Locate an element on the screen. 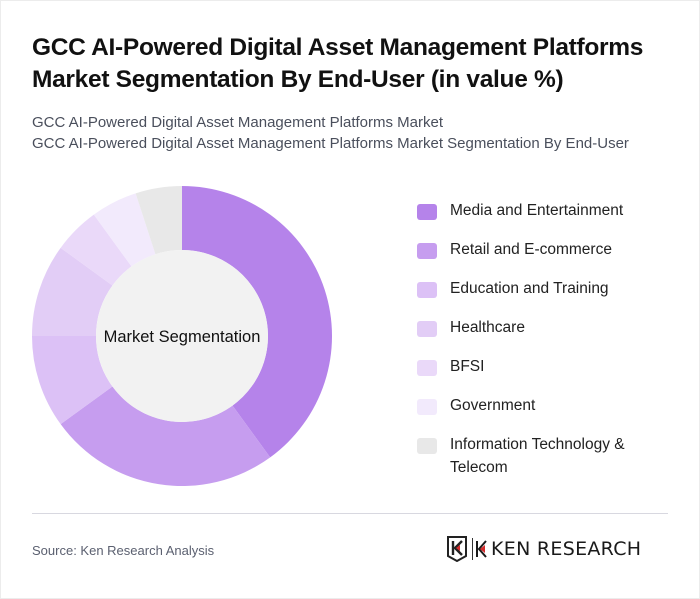  donut-center-label: Market Segmentation is located at coordinates (182, 337).